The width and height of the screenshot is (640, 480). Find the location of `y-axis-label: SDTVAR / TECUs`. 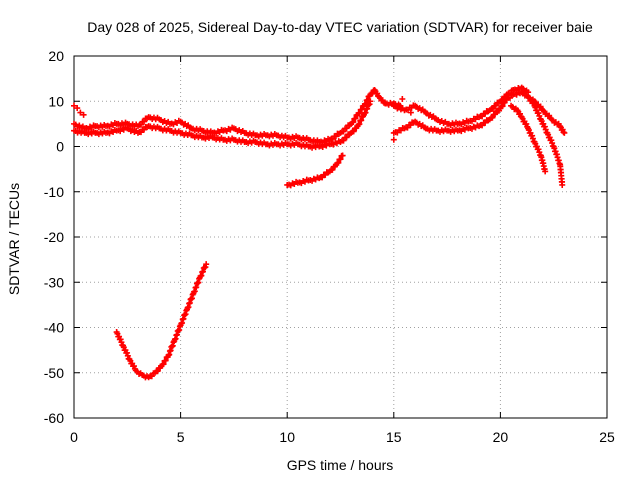

y-axis-label: SDTVAR / TECUs is located at coordinates (14, 239).